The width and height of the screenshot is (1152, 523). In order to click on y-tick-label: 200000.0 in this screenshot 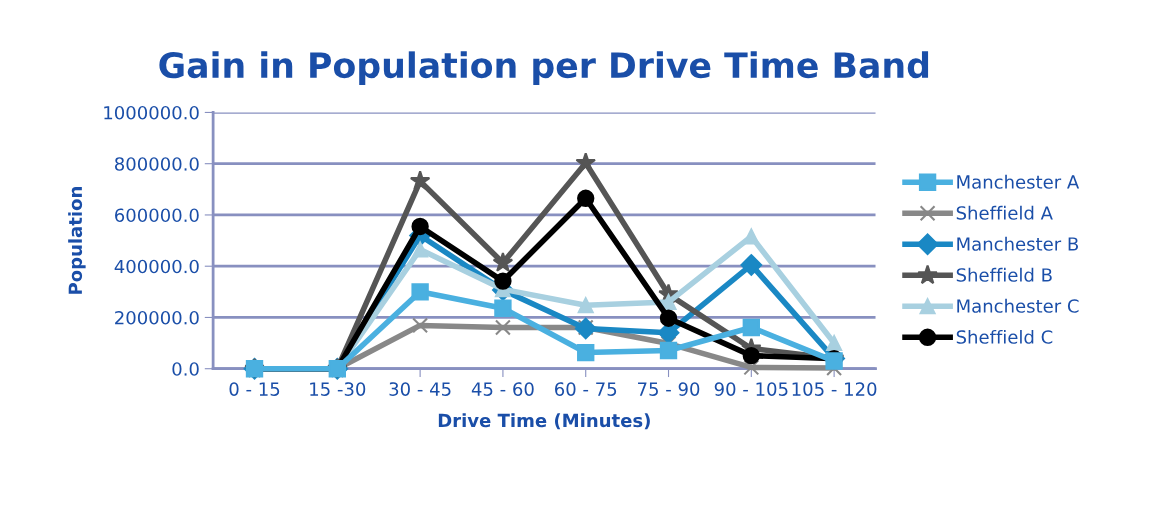, I will do `click(157, 317)`.